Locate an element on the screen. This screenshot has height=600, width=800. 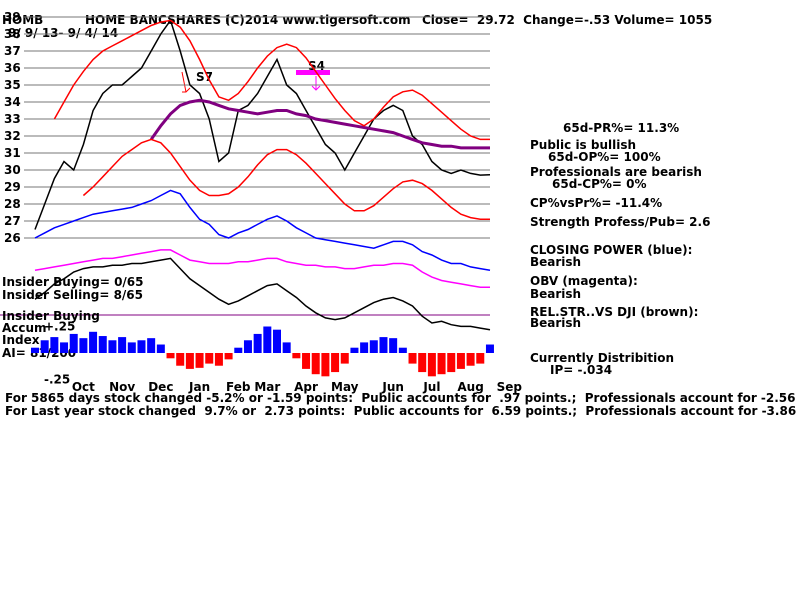
stat: CP%vsPr%= -11.4% is located at coordinates (596, 203).